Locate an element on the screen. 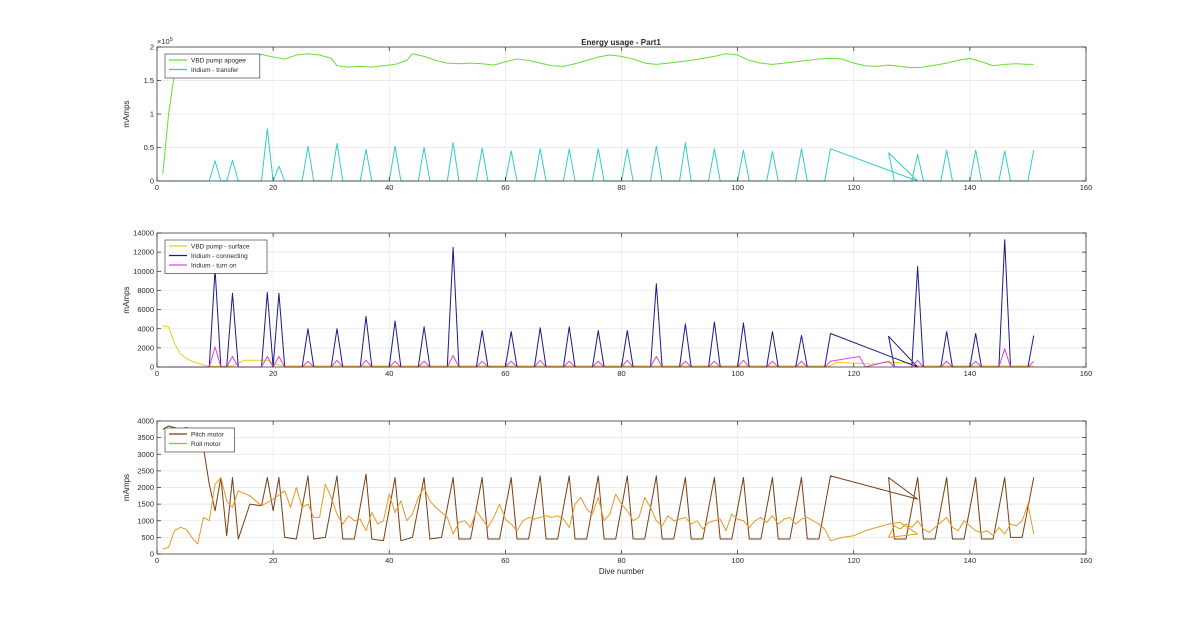 This screenshot has height=622, width=1200. panel-3-y-axis-label: mAmps is located at coordinates (126, 487).